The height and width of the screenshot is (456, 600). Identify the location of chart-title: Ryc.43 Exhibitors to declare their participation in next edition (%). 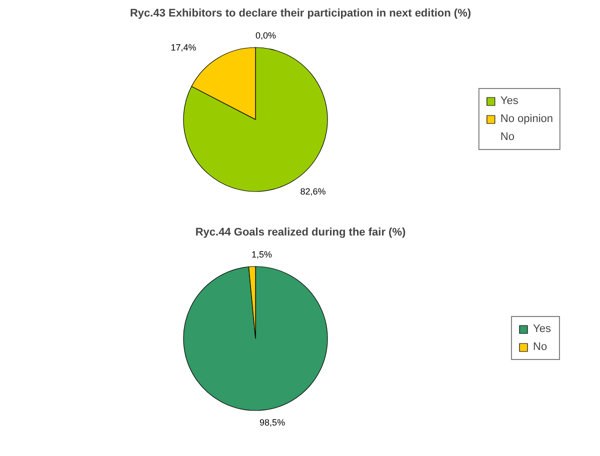
(301, 14).